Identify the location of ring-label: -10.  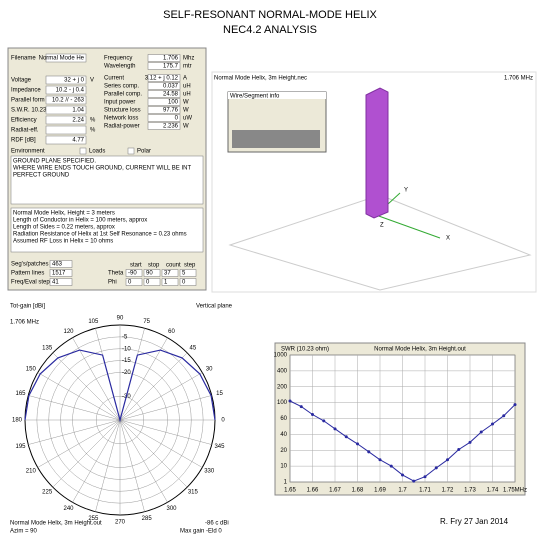
(126, 349).